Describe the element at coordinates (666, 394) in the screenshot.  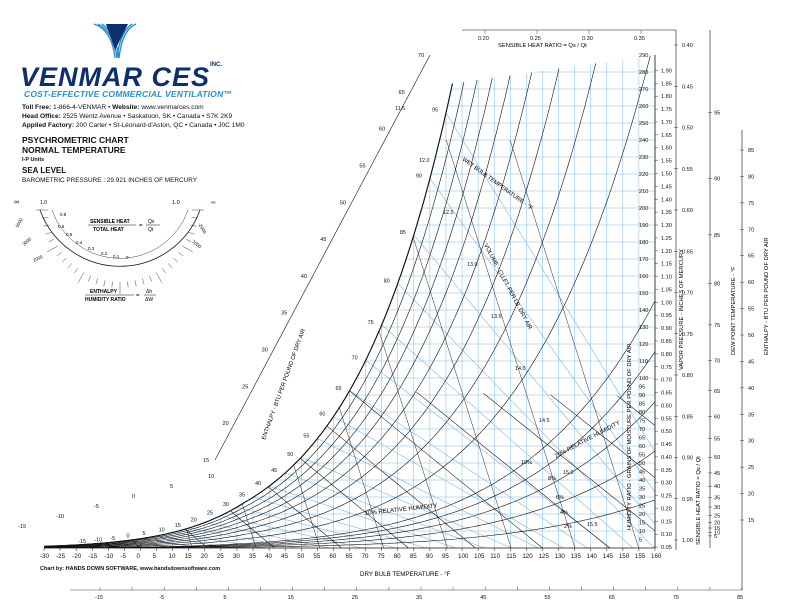
I see `vp-tick-label: 0.65` at that location.